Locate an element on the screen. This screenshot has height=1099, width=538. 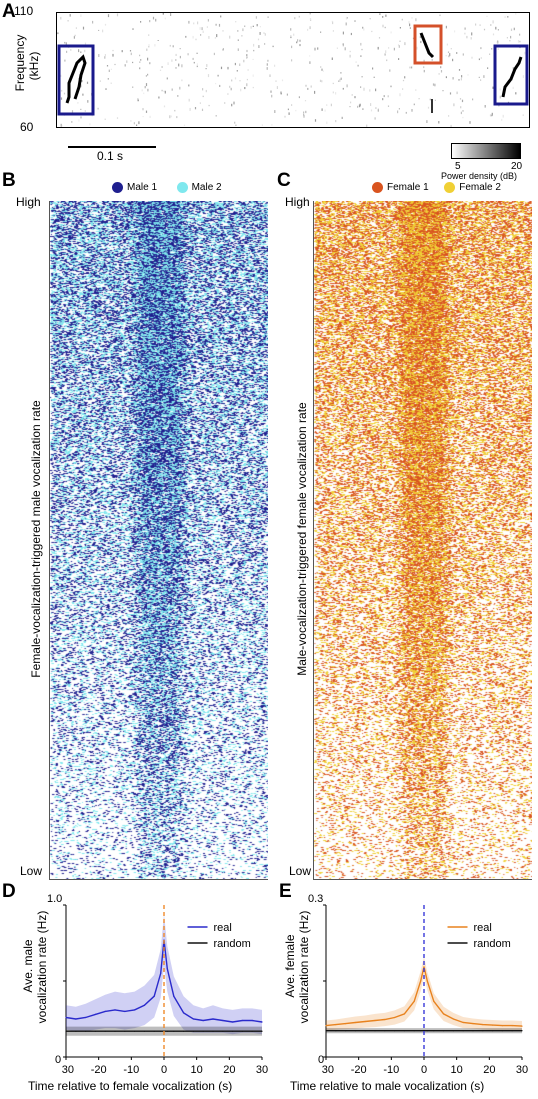
chart-e-xtick-label-2: -10 is located at coordinates (391, 1069).